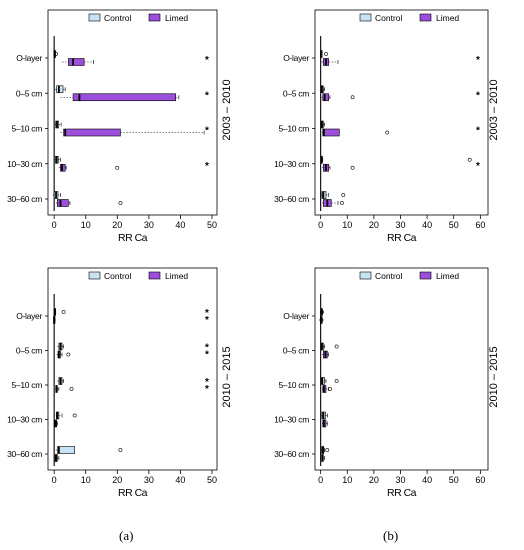  Describe the element at coordinates (126, 535) in the screenshot. I see `caption-a: (a)` at that location.